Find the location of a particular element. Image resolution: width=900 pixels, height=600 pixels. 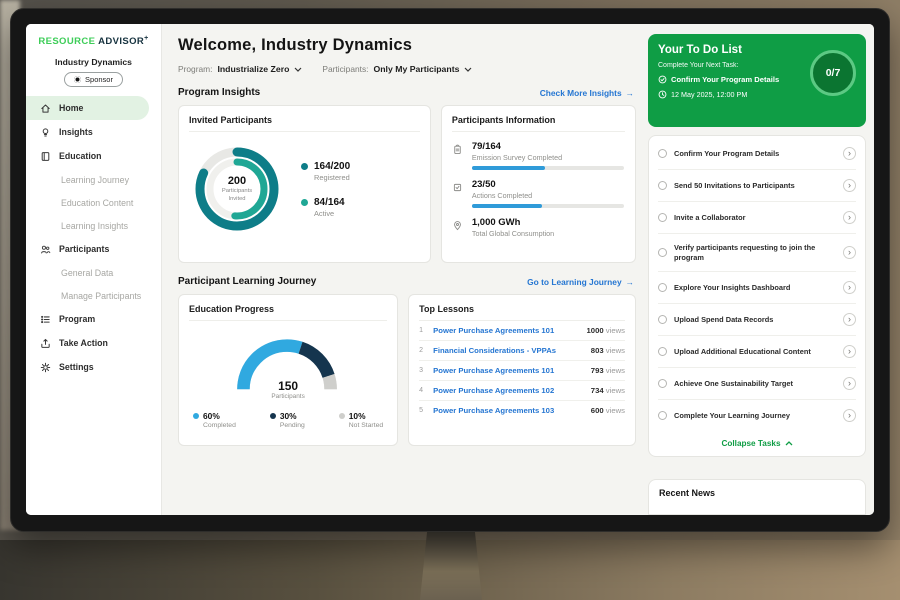

legend-item-completed: 60% Completed is located at coordinates (214, 420).